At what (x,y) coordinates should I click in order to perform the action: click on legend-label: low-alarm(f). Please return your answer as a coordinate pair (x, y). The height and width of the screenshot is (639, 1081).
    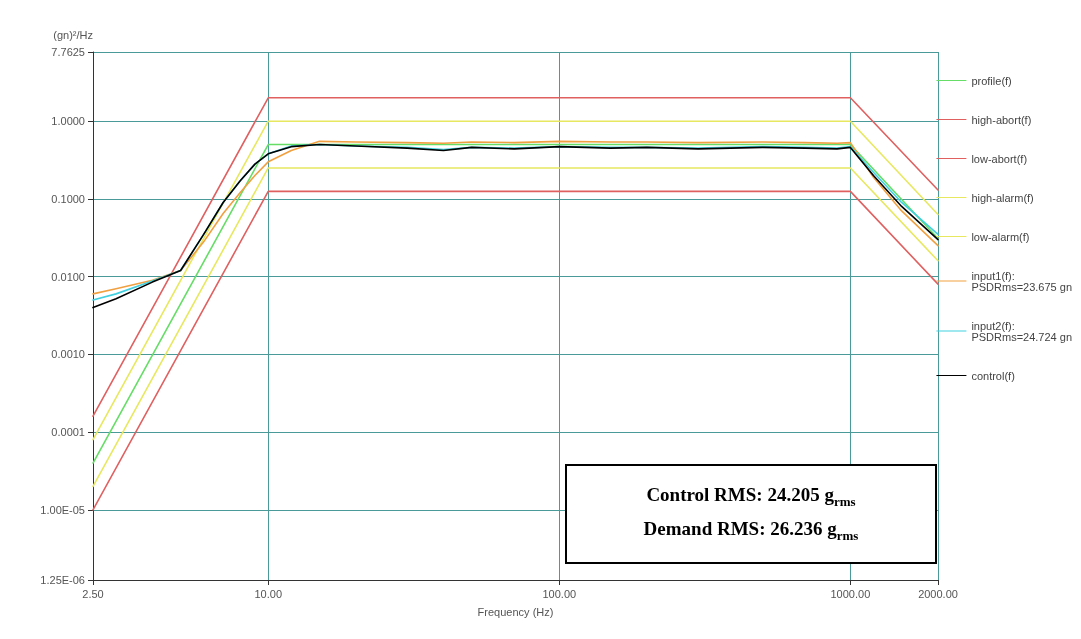
    Looking at the image, I should click on (1000, 236).